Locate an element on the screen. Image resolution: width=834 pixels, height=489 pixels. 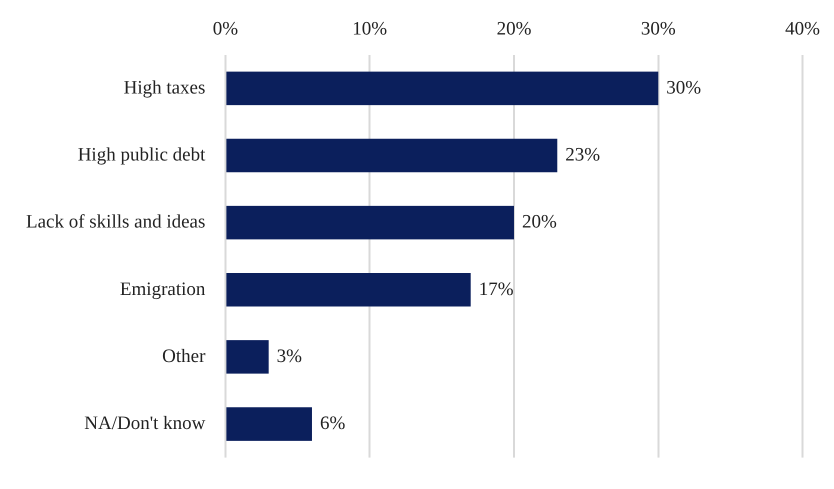
y-tick-label: Lack of skills and ideas is located at coordinates (116, 222).